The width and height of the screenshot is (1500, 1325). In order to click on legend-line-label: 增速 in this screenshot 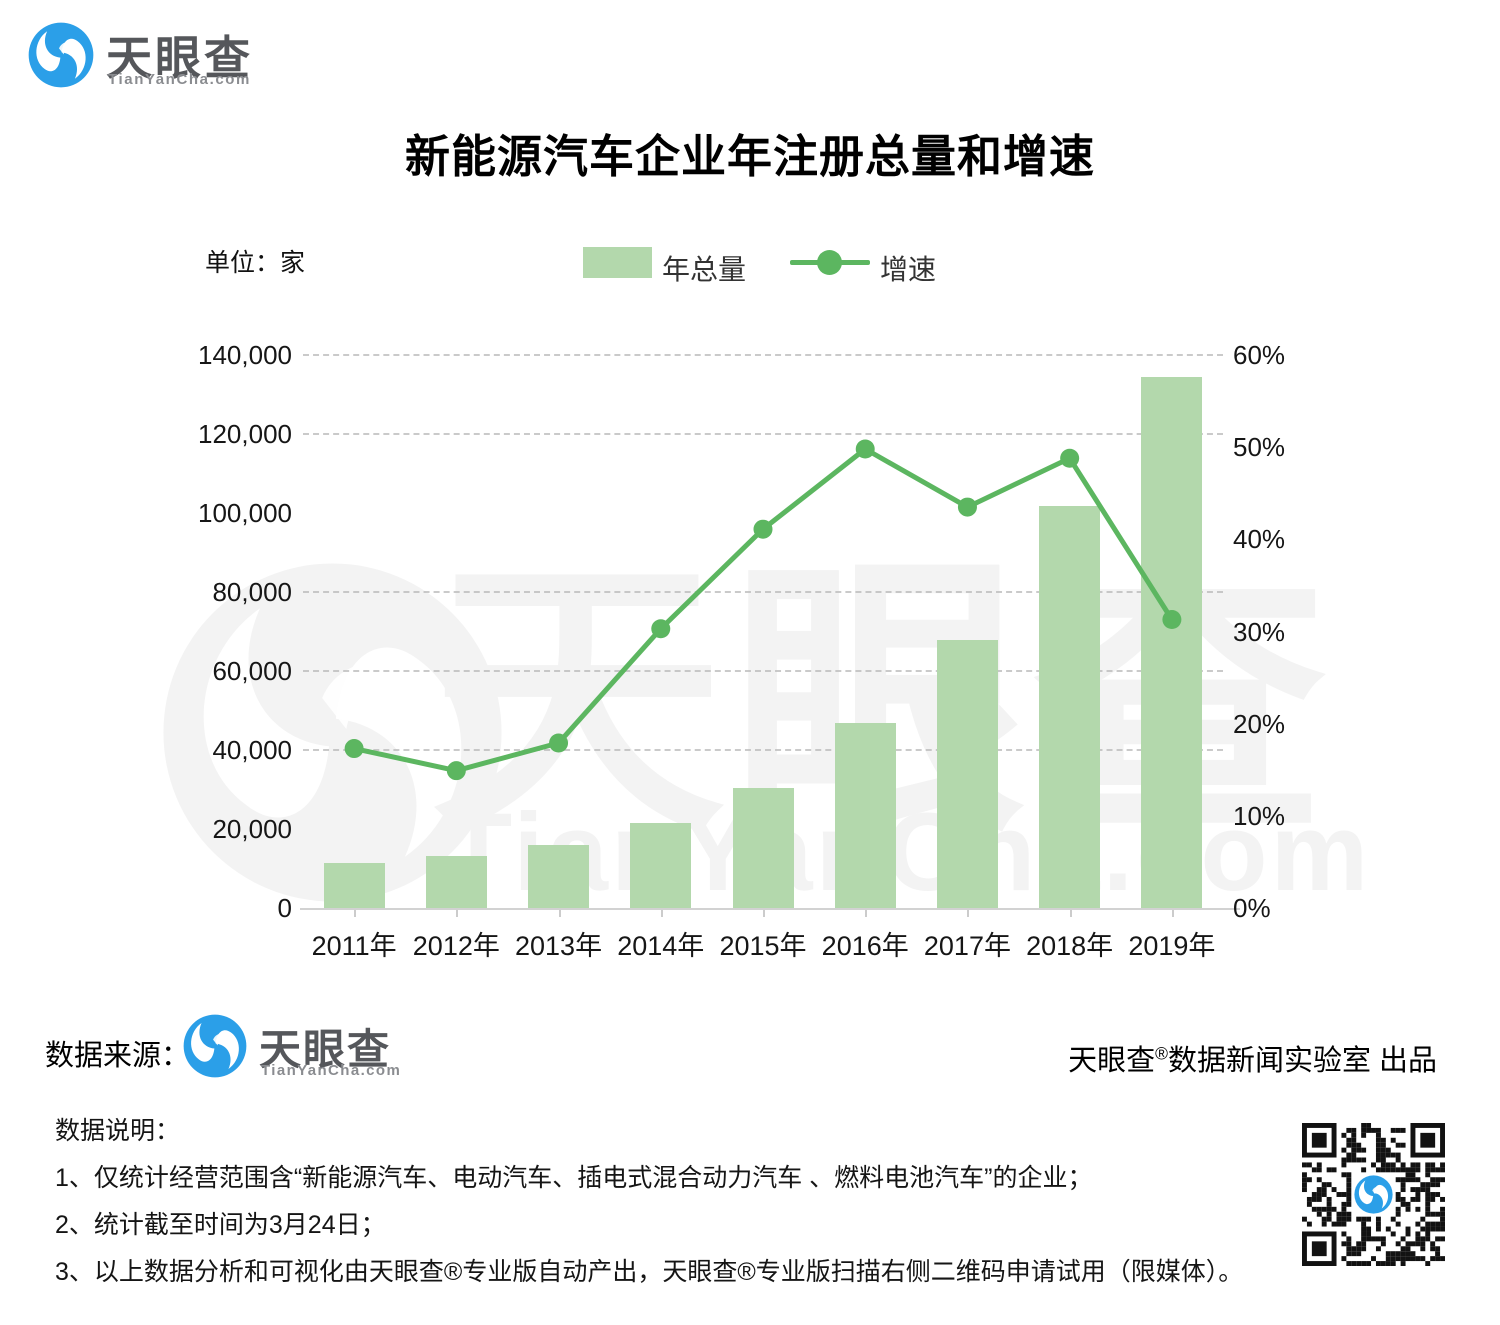, I will do `click(908, 269)`.